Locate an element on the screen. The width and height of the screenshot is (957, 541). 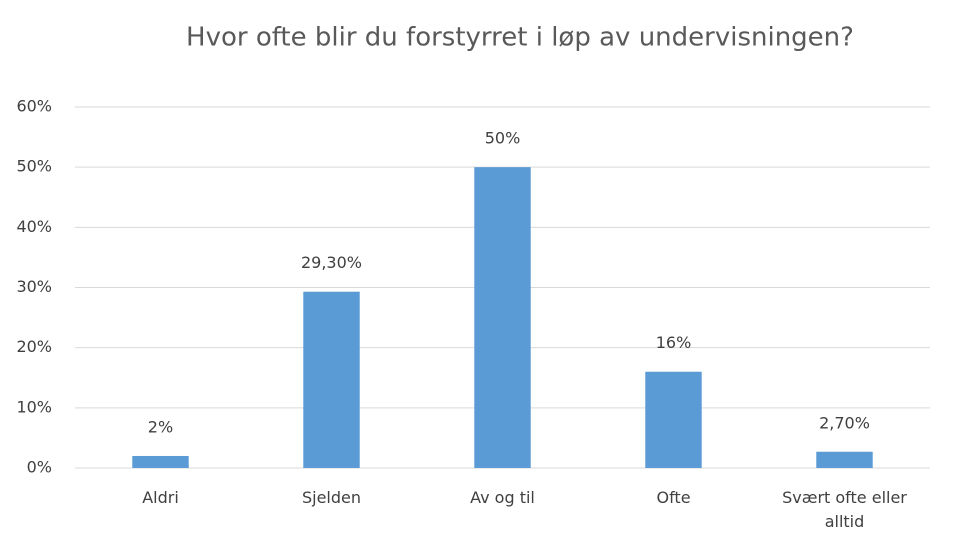
data-label: 16% is located at coordinates (674, 342).